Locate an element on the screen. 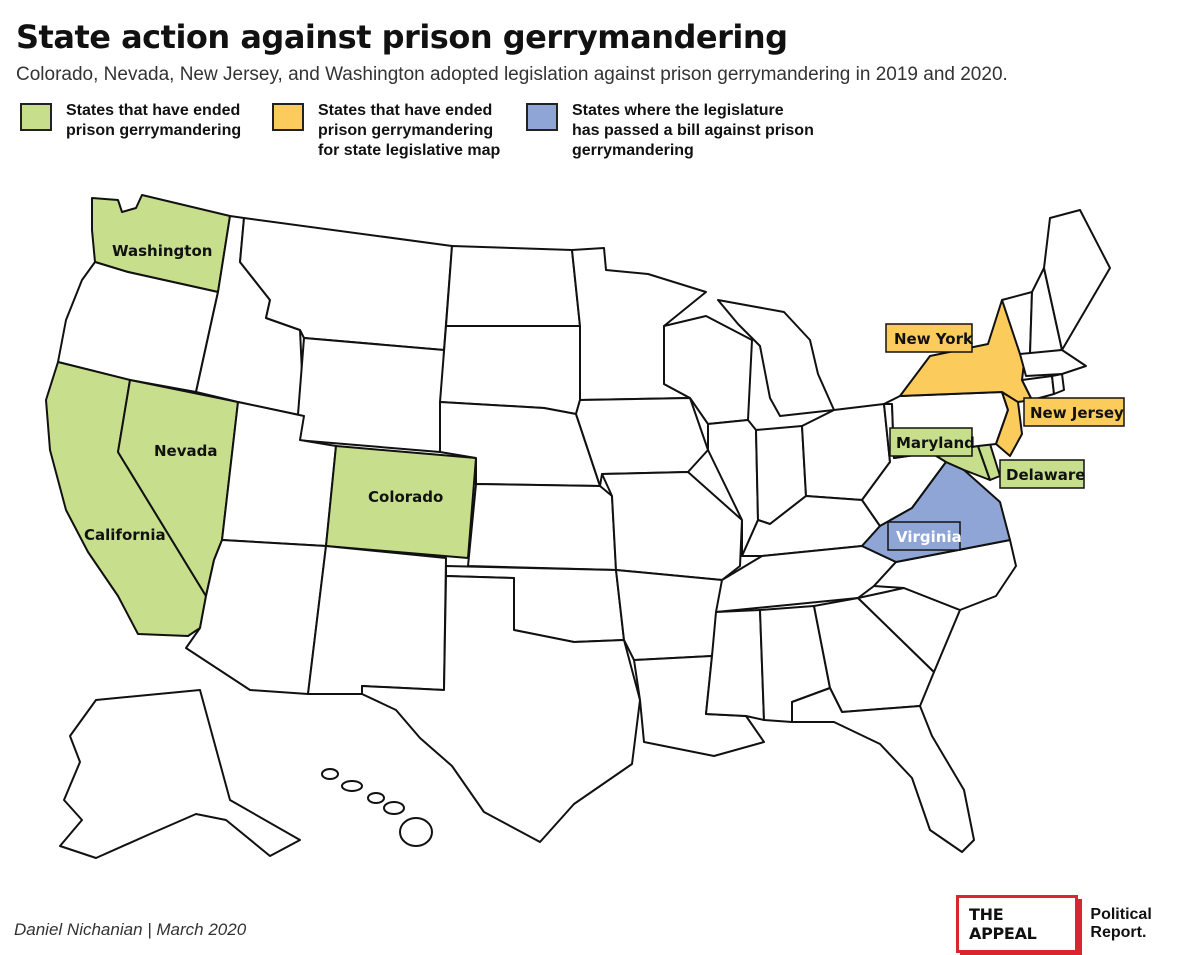 The width and height of the screenshot is (1200, 955). callout-delaware: Delaware is located at coordinates (1042, 474).